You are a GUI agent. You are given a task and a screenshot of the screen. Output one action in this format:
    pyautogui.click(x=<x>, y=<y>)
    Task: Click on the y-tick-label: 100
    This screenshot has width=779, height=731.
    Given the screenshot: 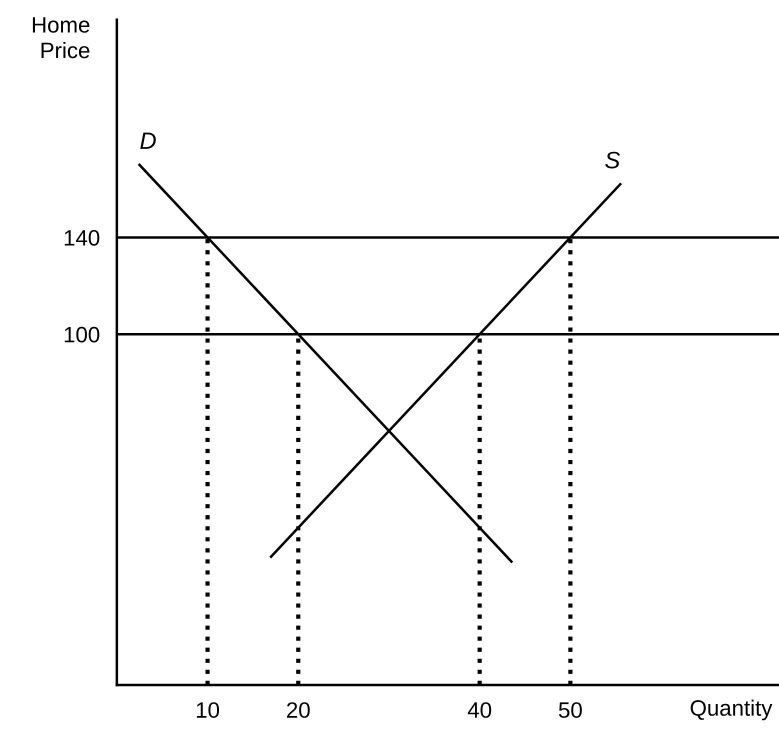 What is the action you would take?
    pyautogui.click(x=82, y=334)
    